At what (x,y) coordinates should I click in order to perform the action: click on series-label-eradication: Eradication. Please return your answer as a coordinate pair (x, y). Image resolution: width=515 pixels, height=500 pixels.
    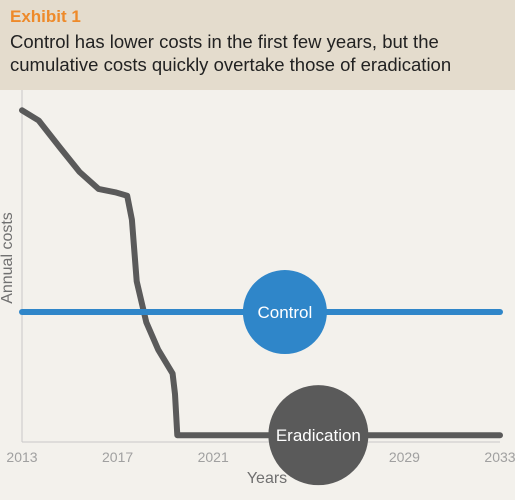
    Looking at the image, I should click on (318, 435).